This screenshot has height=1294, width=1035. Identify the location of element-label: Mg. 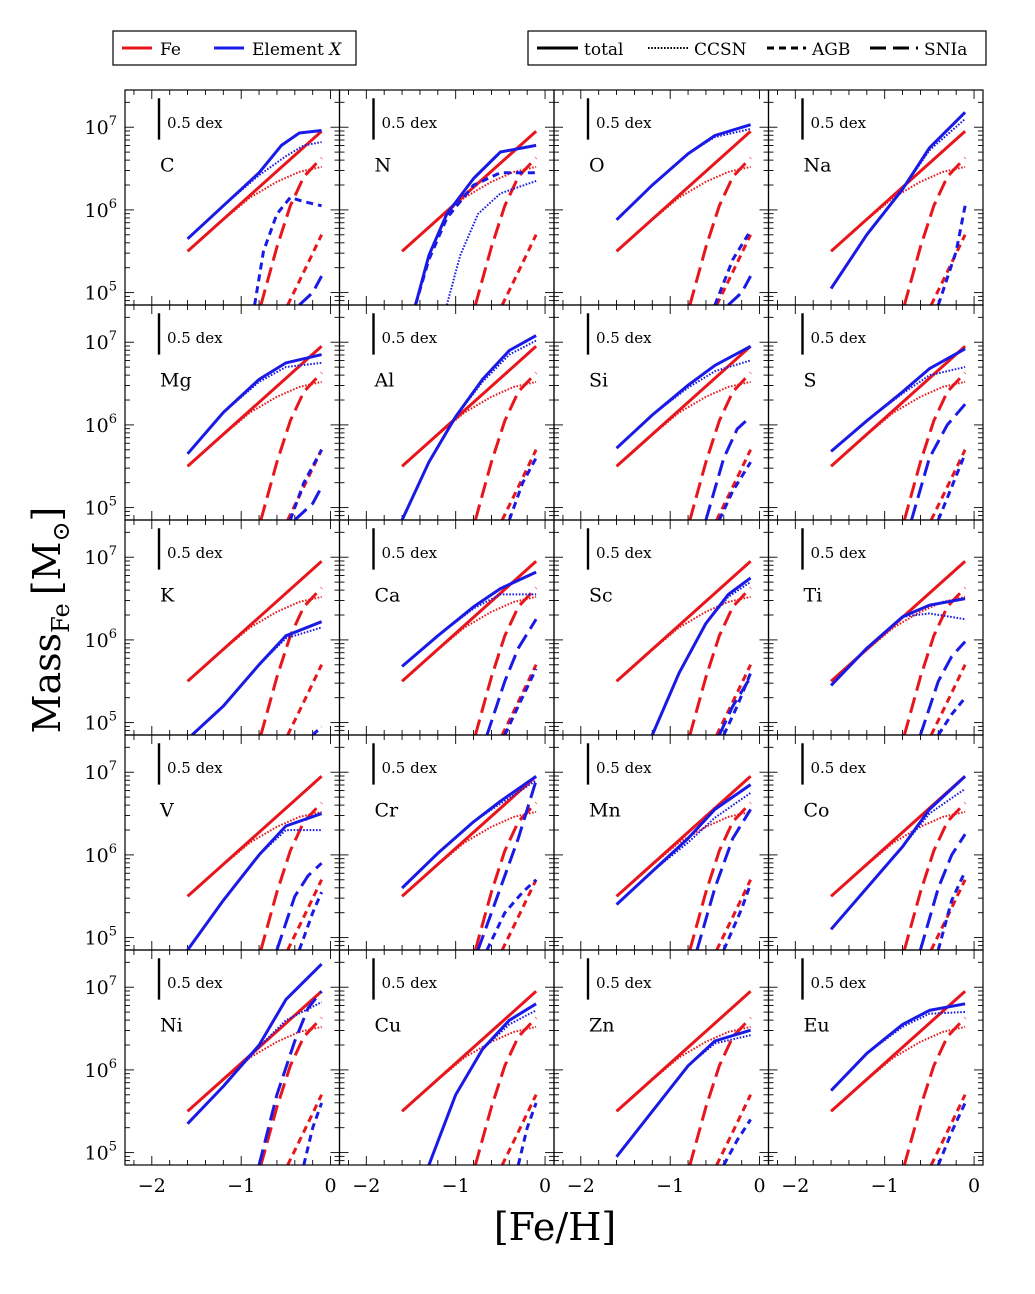
(176, 380).